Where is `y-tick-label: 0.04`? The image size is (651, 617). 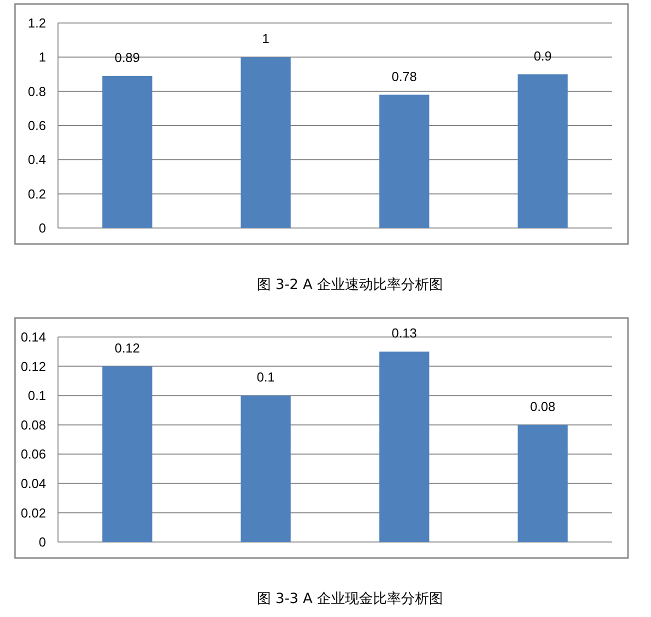
y-tick-label: 0.04 is located at coordinates (33, 483).